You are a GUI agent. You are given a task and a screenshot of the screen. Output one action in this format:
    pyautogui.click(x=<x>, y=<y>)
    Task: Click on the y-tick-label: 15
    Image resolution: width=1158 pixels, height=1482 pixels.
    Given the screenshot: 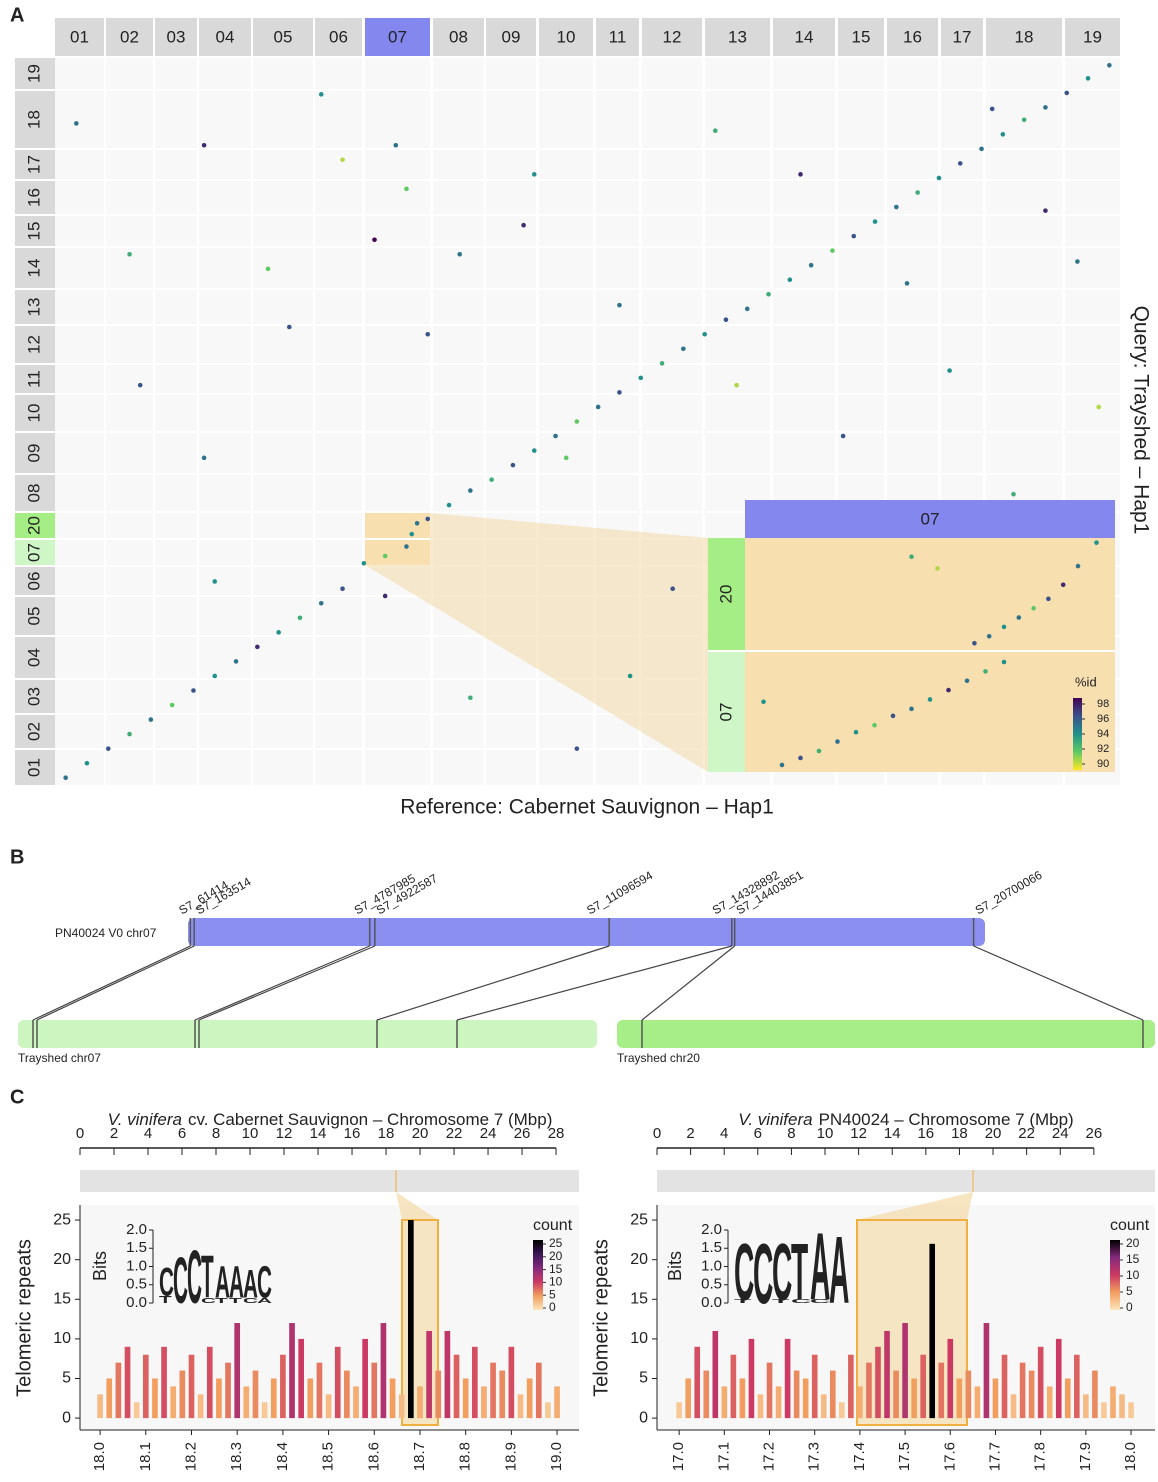 What is the action you would take?
    pyautogui.click(x=62, y=1298)
    